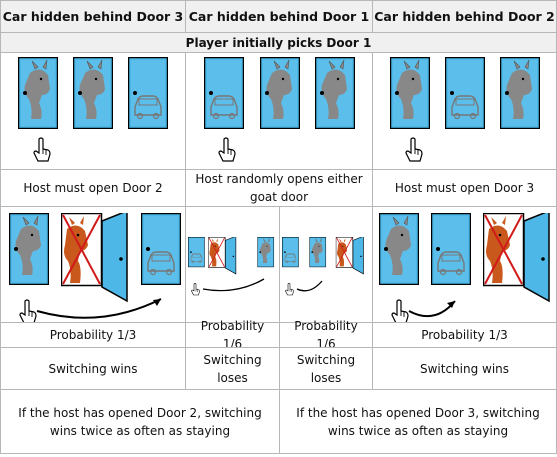 The height and width of the screenshot is (457, 557). I want to click on outcome-case-3: Switching wins, so click(464, 368).